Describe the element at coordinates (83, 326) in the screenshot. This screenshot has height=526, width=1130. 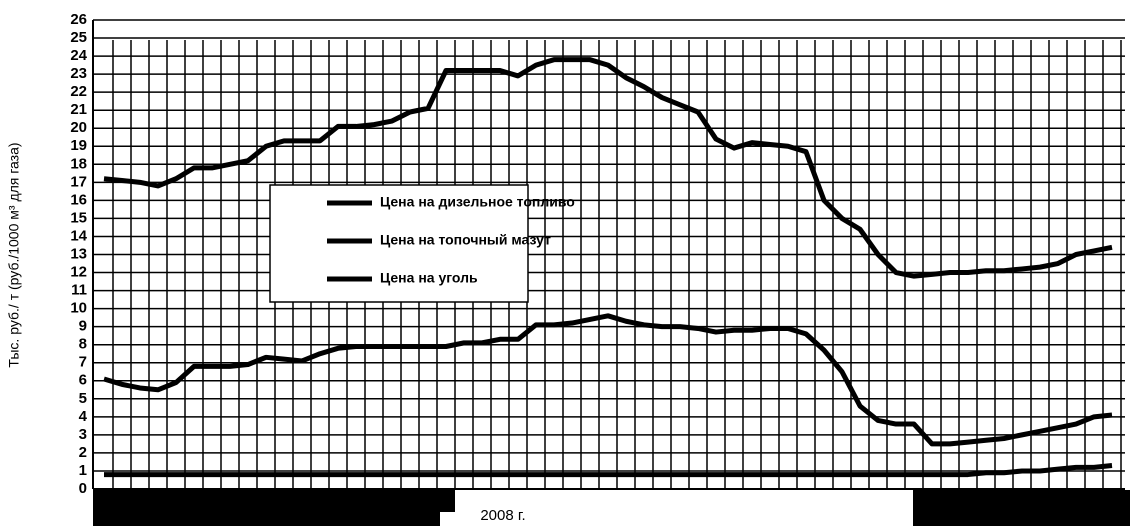
I see `y-tick-label: 9` at that location.